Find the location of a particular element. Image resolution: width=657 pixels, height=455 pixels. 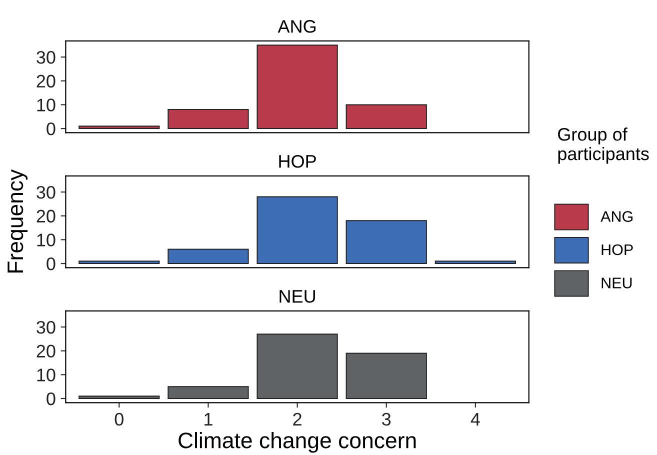

chart-title: HOP is located at coordinates (297, 161).